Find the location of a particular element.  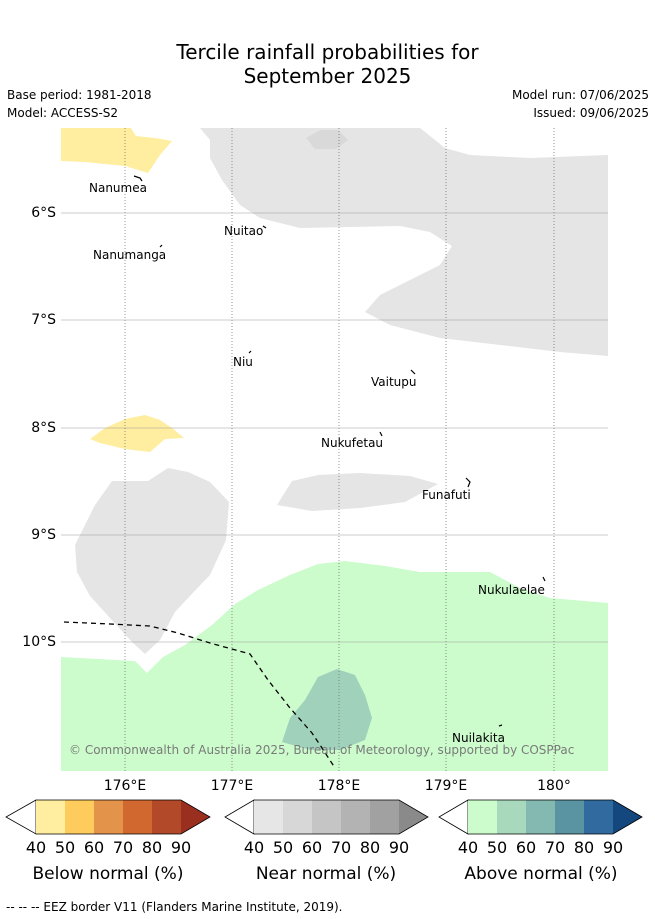

colorbar-near-extend-low is located at coordinates (239, 817).